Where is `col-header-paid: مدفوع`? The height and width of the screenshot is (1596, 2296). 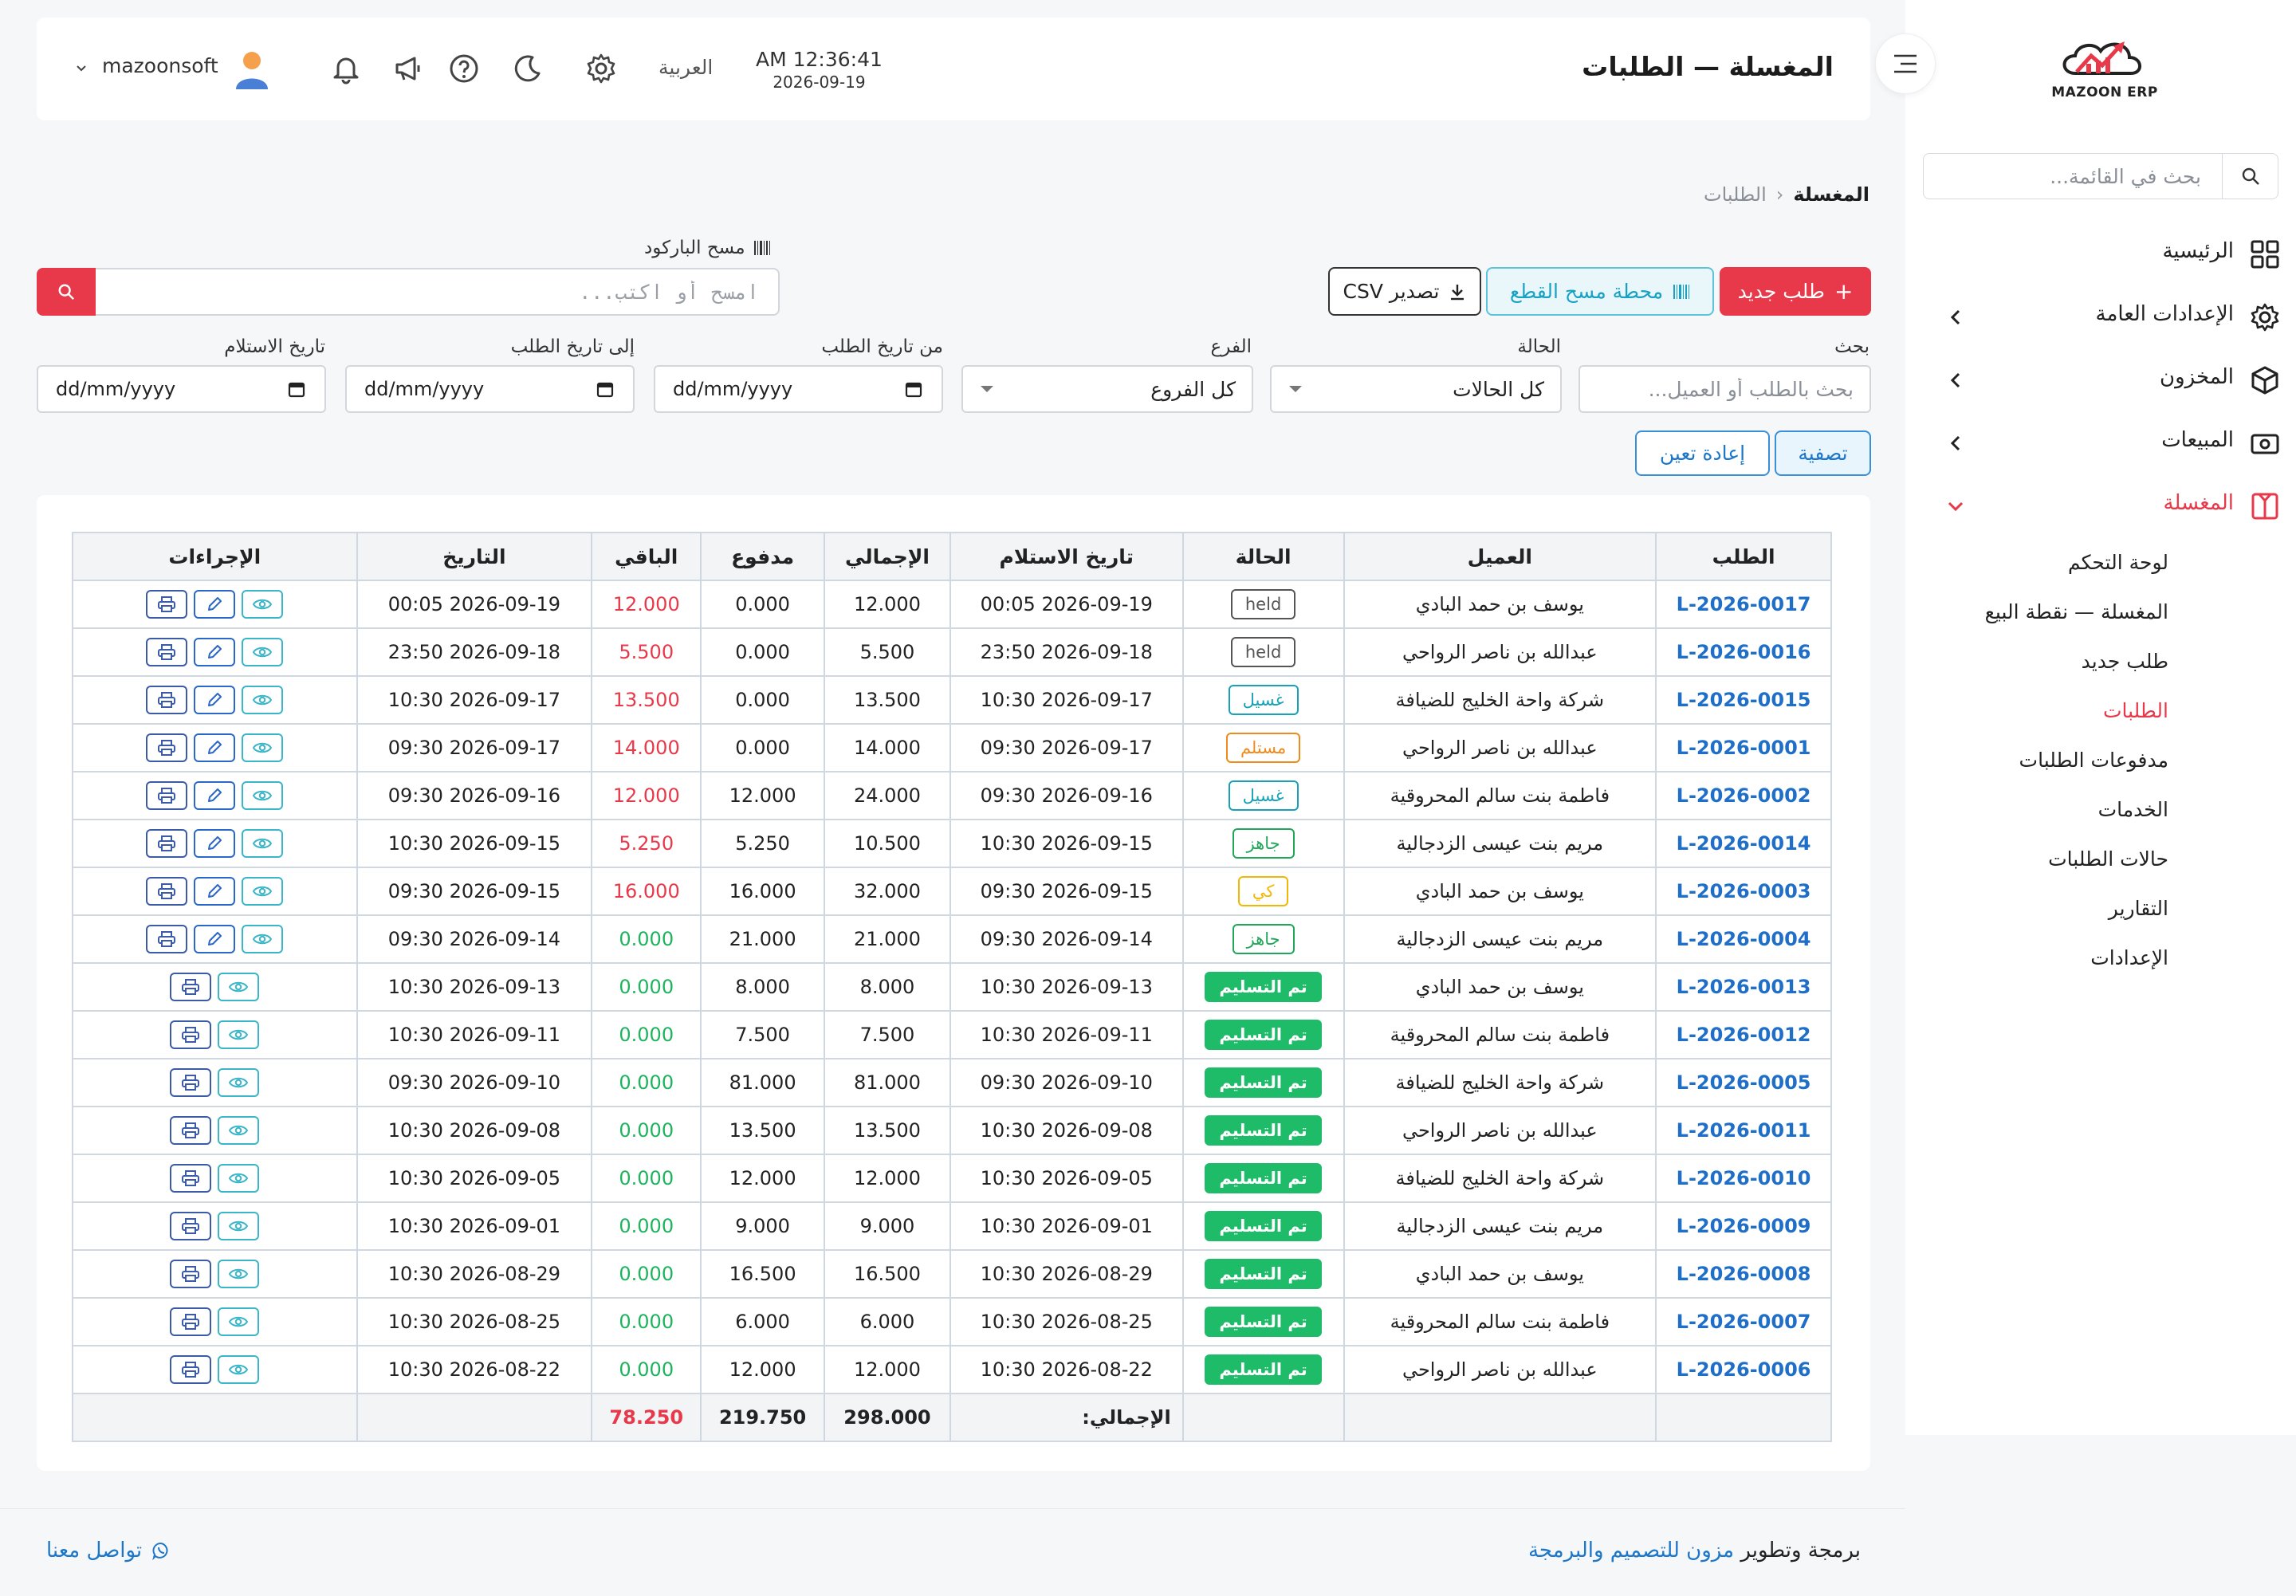 col-header-paid: مدفوع is located at coordinates (763, 556).